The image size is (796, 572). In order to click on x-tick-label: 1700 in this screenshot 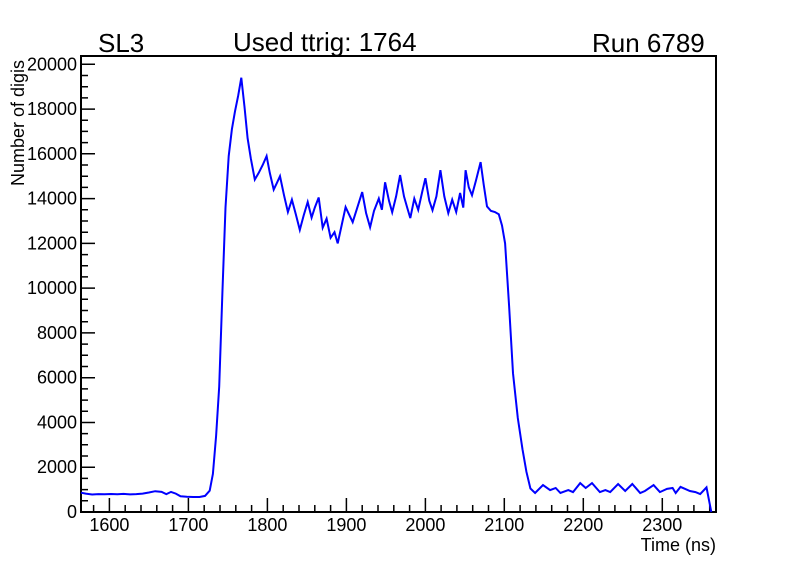, I will do `click(188, 525)`.